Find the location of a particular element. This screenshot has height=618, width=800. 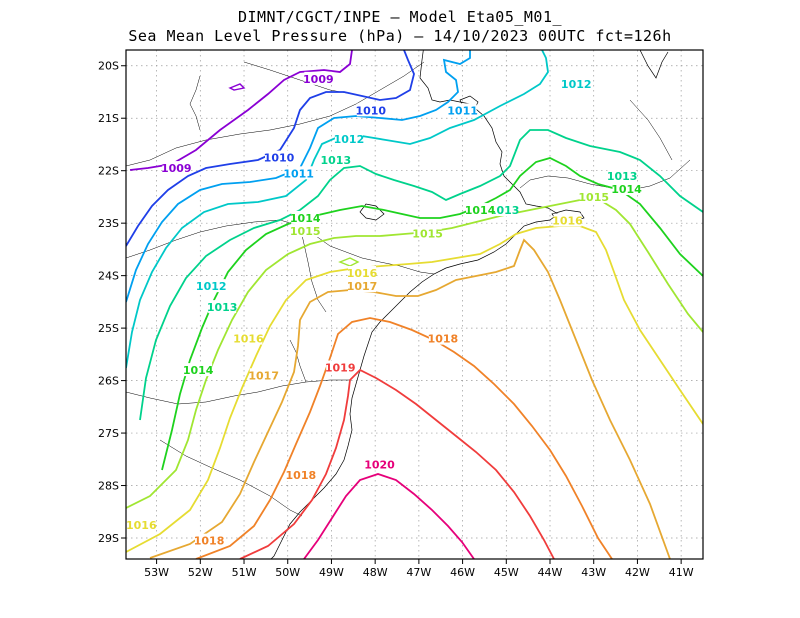

contour-1015-small is located at coordinates (349, 262).